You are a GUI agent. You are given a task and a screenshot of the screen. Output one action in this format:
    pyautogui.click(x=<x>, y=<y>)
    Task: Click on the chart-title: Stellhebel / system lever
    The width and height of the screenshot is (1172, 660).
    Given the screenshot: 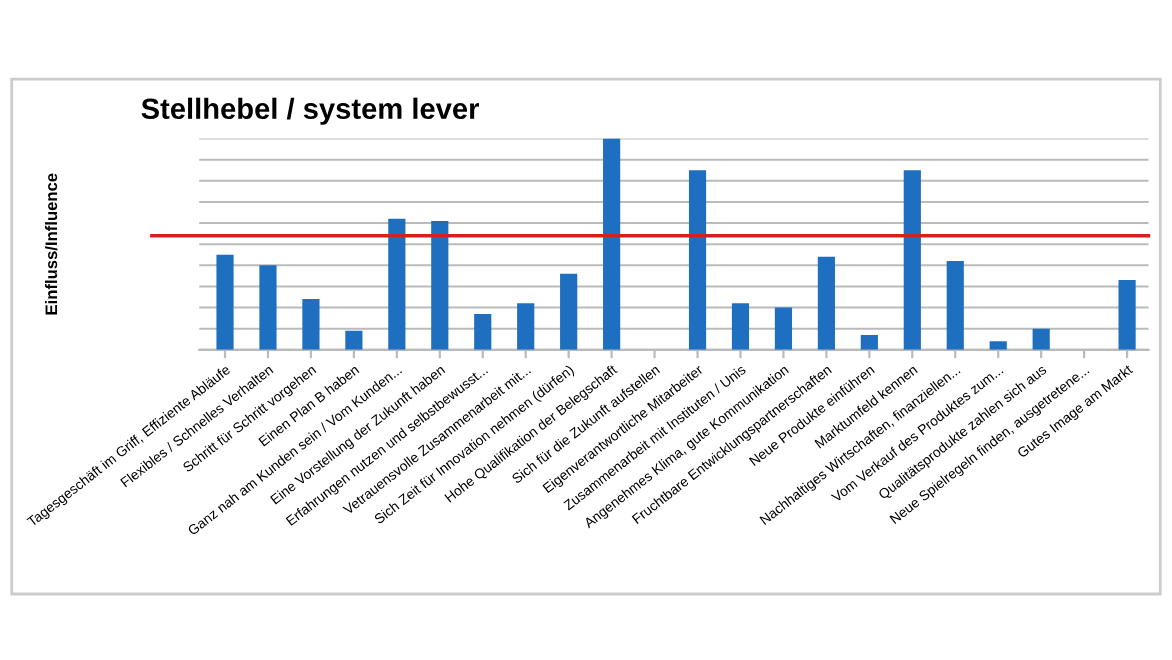 What is the action you would take?
    pyautogui.click(x=310, y=111)
    